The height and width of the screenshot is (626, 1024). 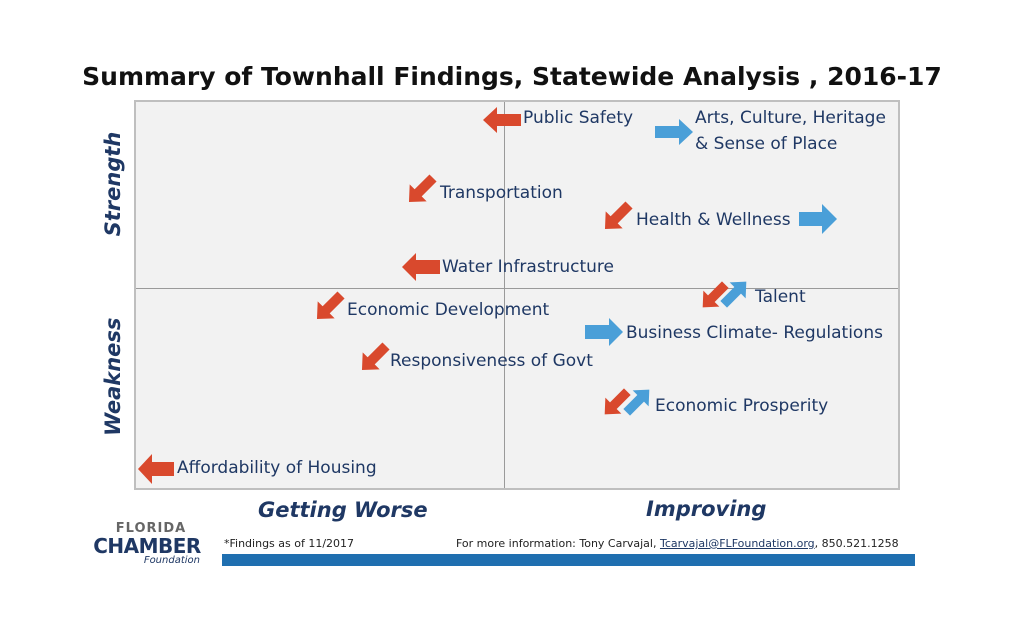 What do you see at coordinates (558, 543) in the screenshot?
I see `contact-prefix: For more information: Tony Carvajal,` at bounding box center [558, 543].